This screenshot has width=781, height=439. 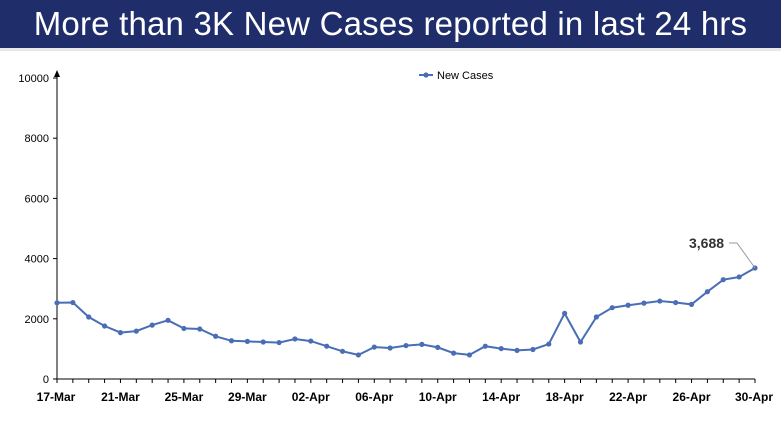 What do you see at coordinates (56, 397) in the screenshot?
I see `x-tick-label: 17-Mar` at bounding box center [56, 397].